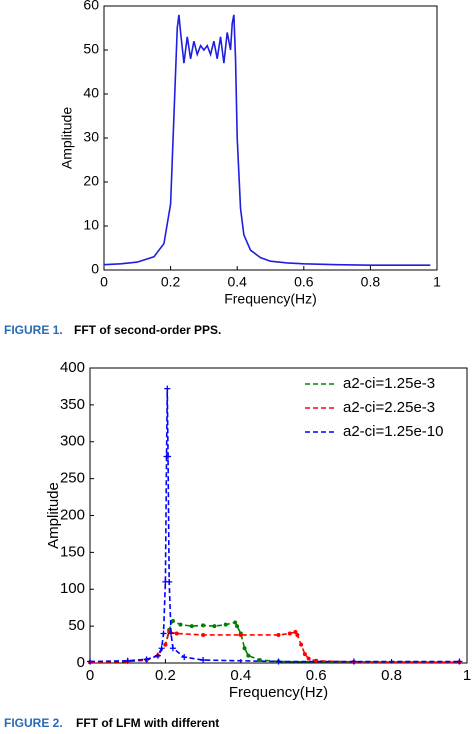  What do you see at coordinates (72, 441) in the screenshot?
I see `y-tick-label: 300` at bounding box center [72, 441].